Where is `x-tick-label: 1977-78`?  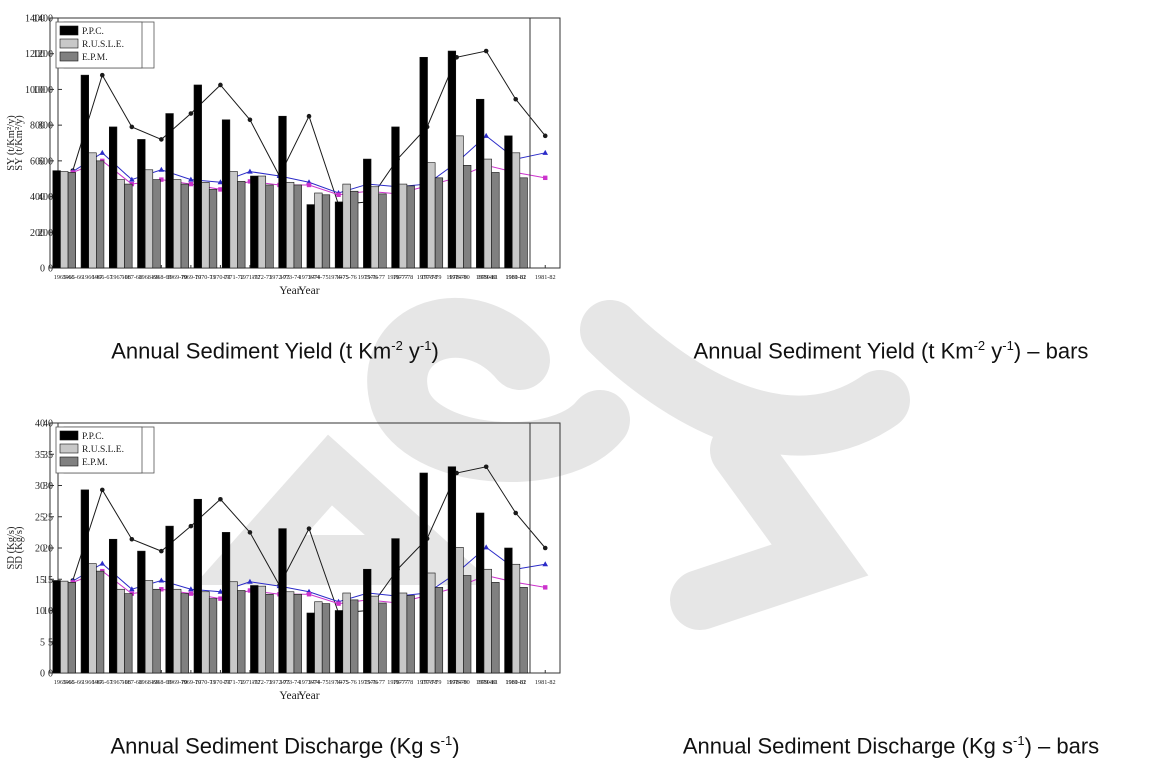 x-tick-label: 1977-78 is located at coordinates (403, 277).